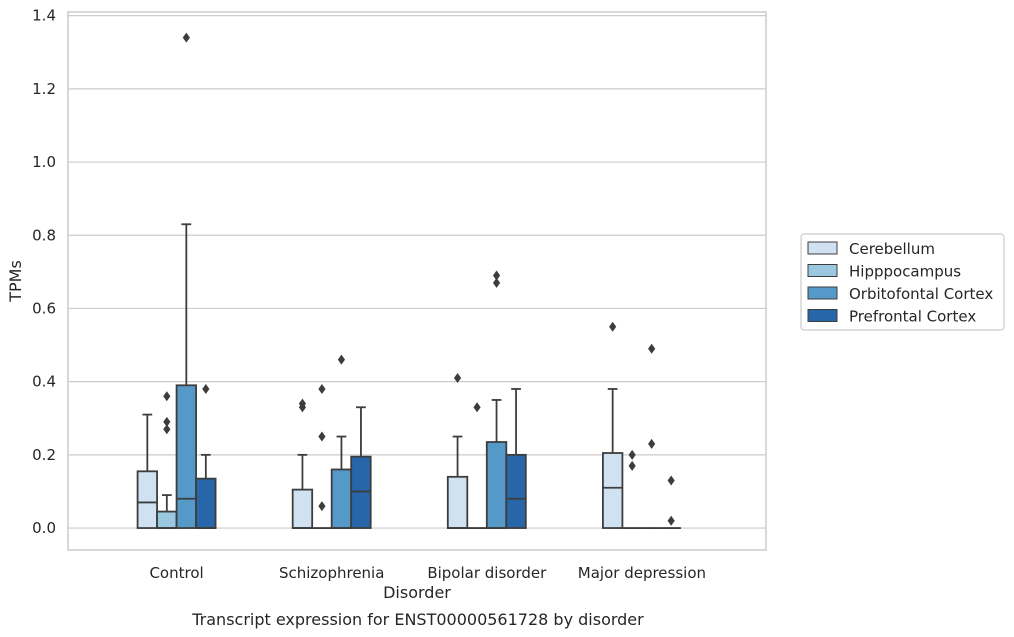 This screenshot has width=1014, height=637. I want to click on y-axis-ticks: 0.0 0.2 0.4 0.6 0.8 1.0 1.2 1.4, so click(44, 272).